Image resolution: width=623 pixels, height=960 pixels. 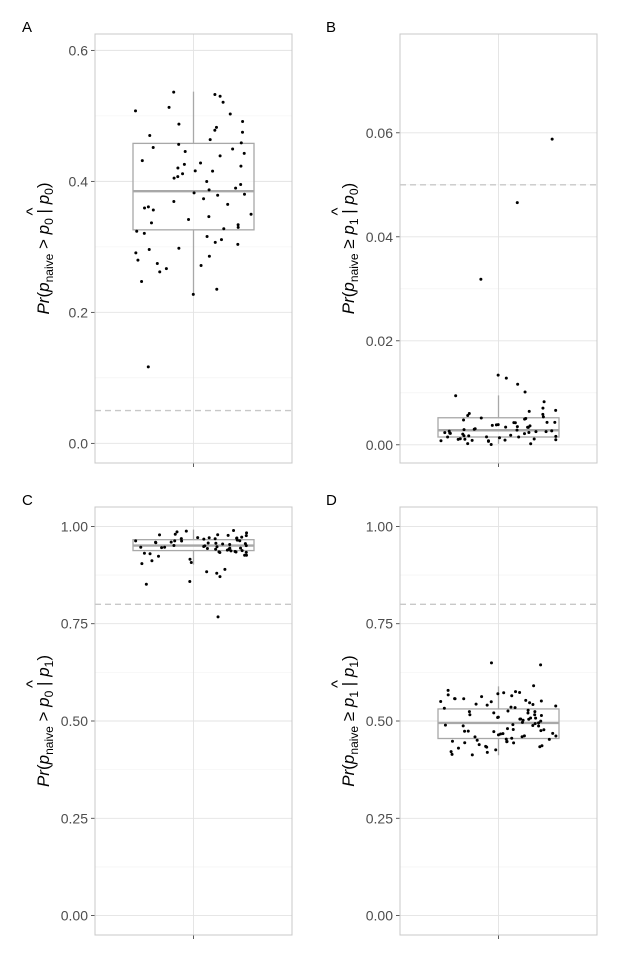 What do you see at coordinates (74, 624) in the screenshot?
I see `y-tick-label: 0.75` at bounding box center [74, 624].